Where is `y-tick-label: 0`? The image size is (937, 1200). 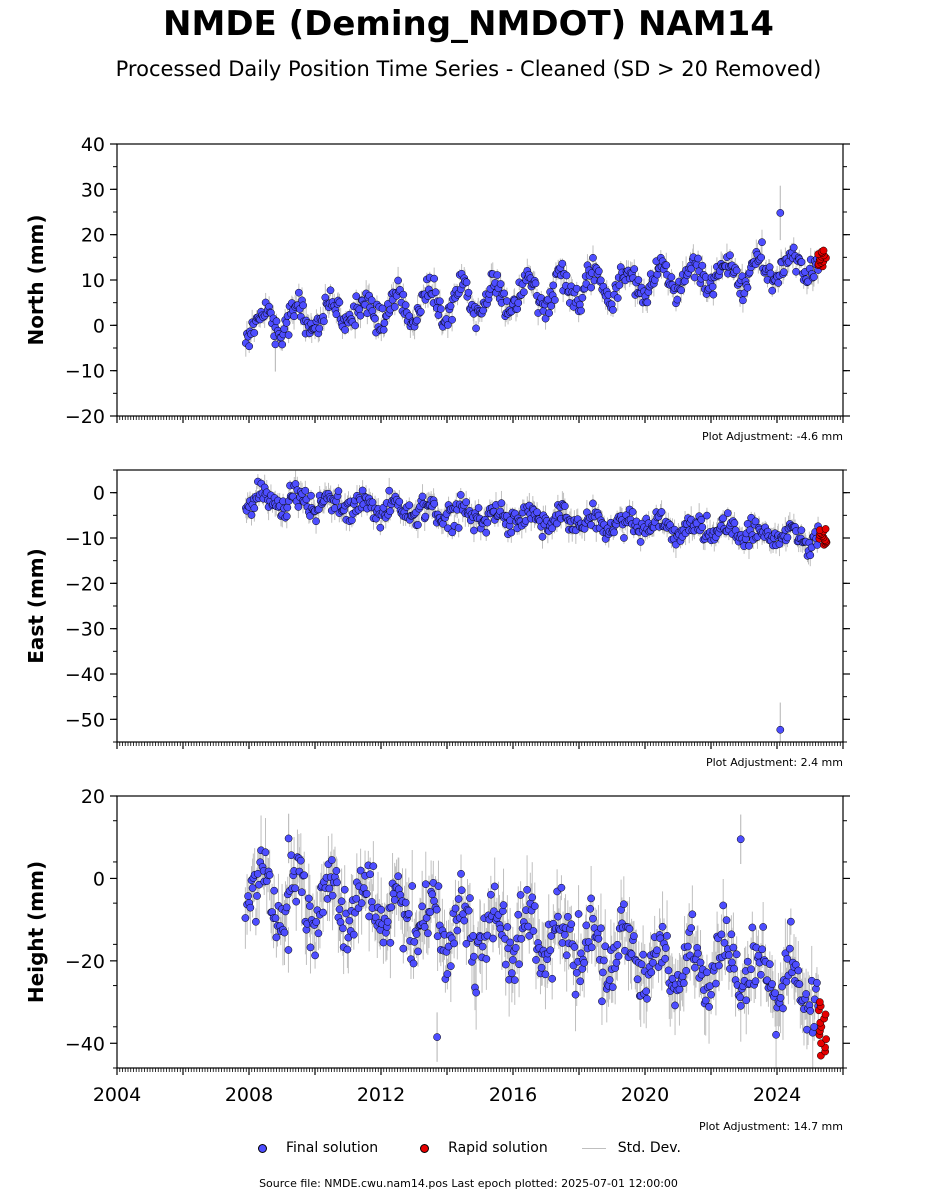
y-tick-label: 0 is located at coordinates (99, 326).